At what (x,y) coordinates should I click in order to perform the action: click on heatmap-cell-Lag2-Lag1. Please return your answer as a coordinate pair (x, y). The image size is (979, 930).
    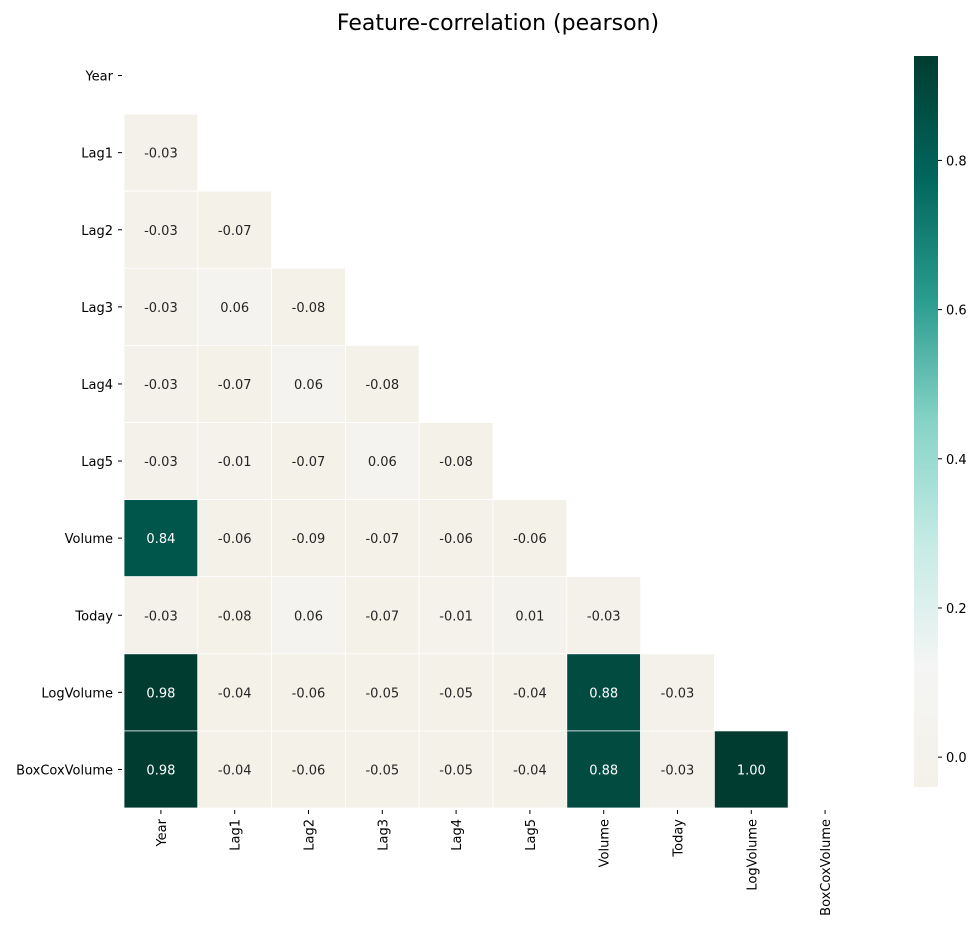
    Looking at the image, I should click on (235, 229).